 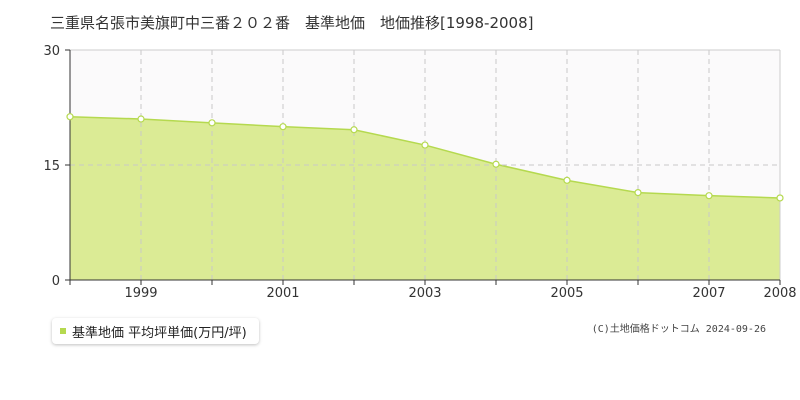 I want to click on credit-text: (C)土地価格ドットコム 2024-09-26, so click(x=678, y=329).